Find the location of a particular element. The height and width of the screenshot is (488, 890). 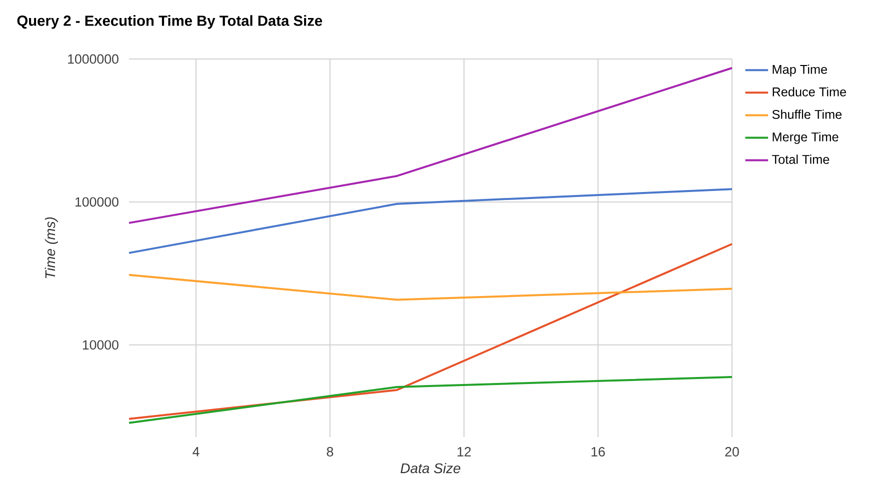

legend-label: Map Time is located at coordinates (800, 70).